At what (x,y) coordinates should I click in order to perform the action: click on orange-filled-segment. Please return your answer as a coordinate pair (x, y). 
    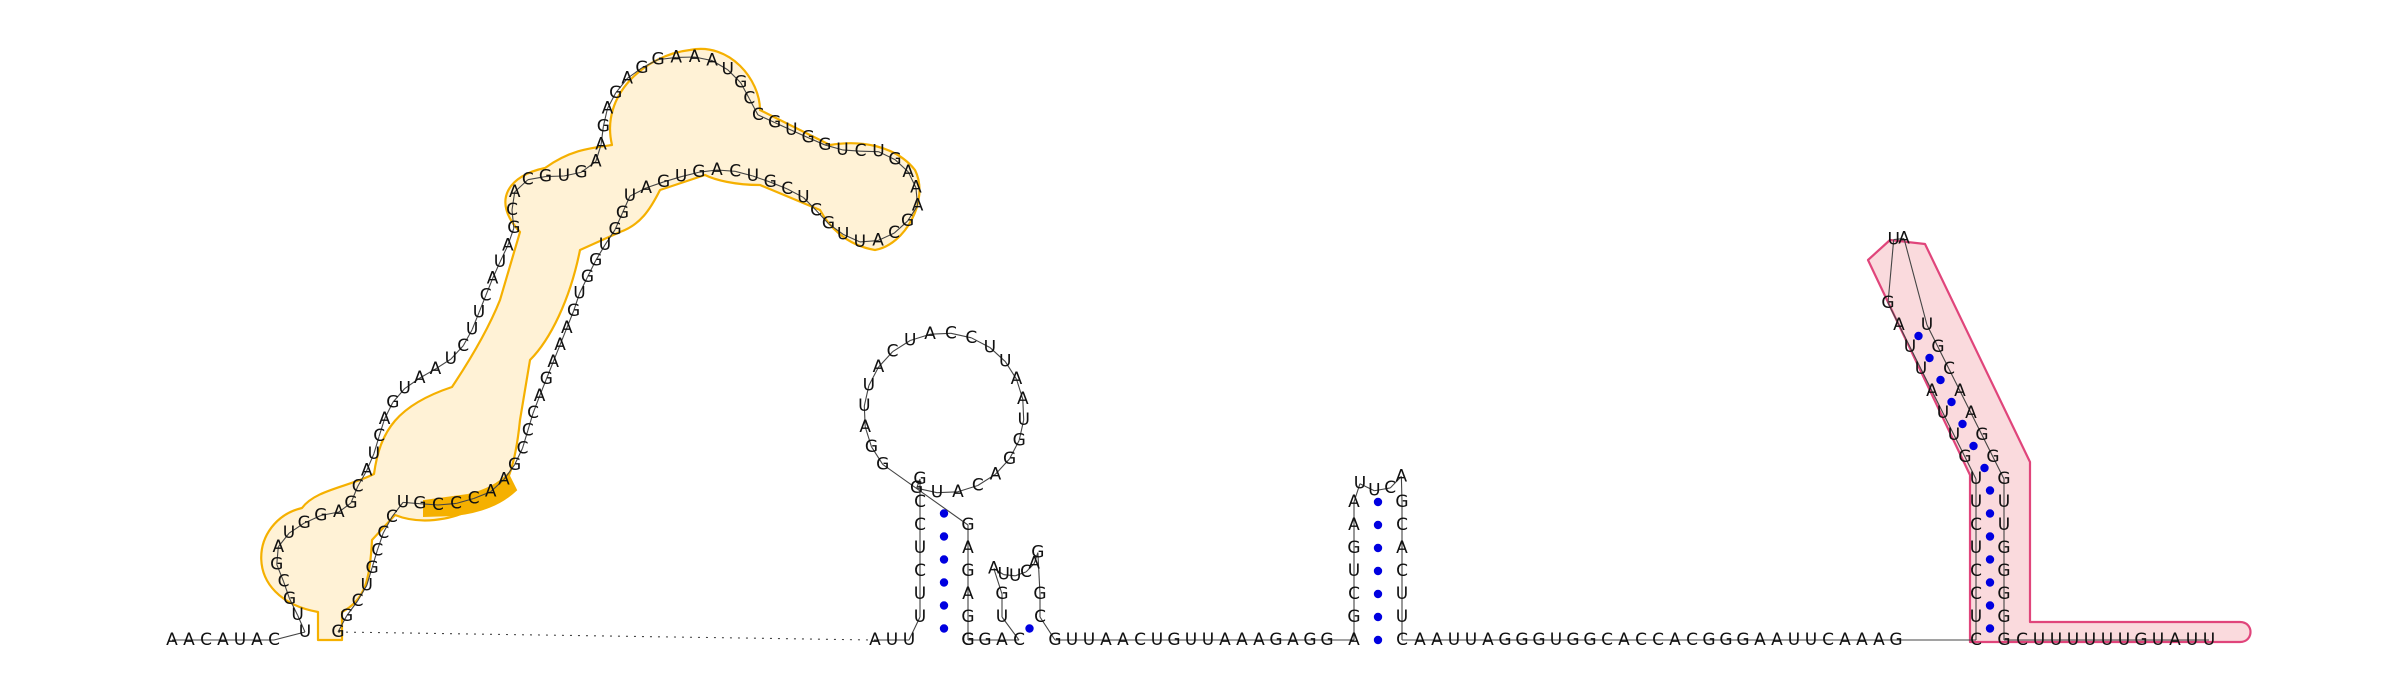
    Looking at the image, I should click on (470, 495).